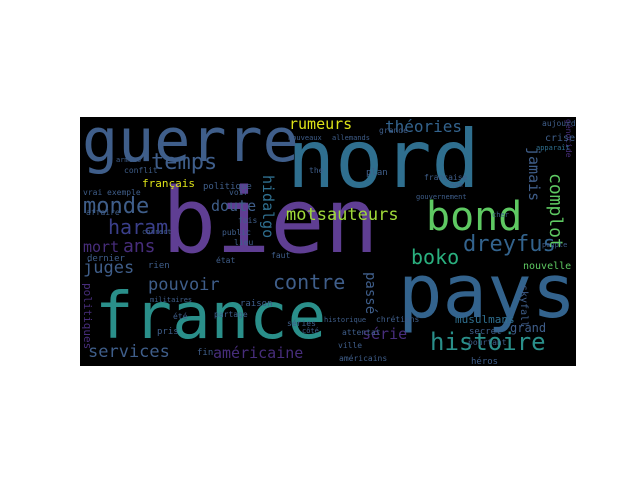 This screenshot has height=480, width=640. What do you see at coordinates (474, 217) in the screenshot?
I see `word-bond: bond` at bounding box center [474, 217].